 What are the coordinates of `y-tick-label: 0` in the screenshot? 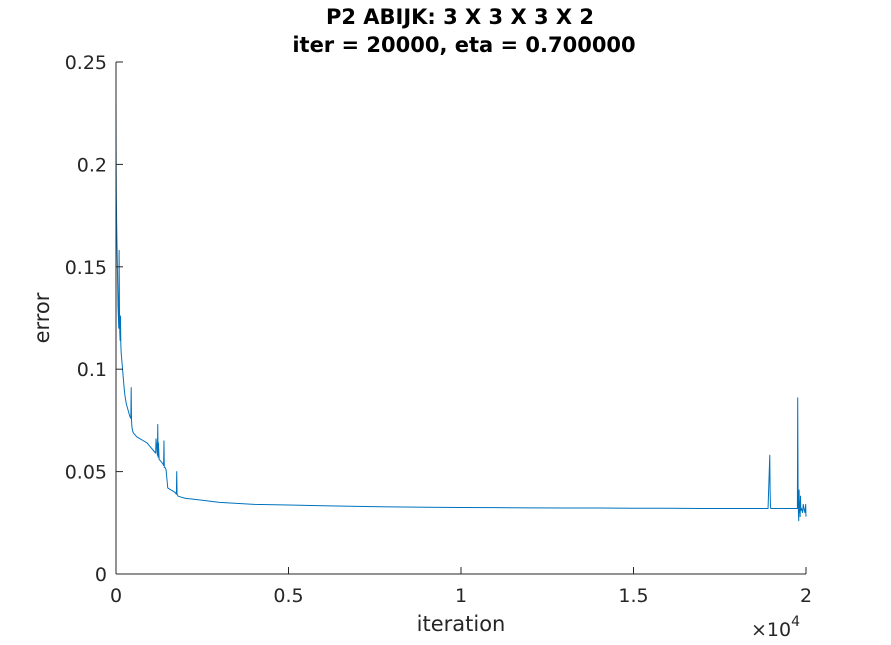 It's located at (101, 575).